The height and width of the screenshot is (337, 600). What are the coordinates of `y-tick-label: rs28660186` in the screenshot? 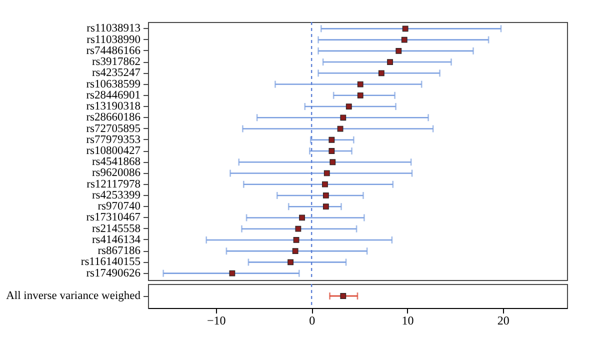 It's located at (113, 118).